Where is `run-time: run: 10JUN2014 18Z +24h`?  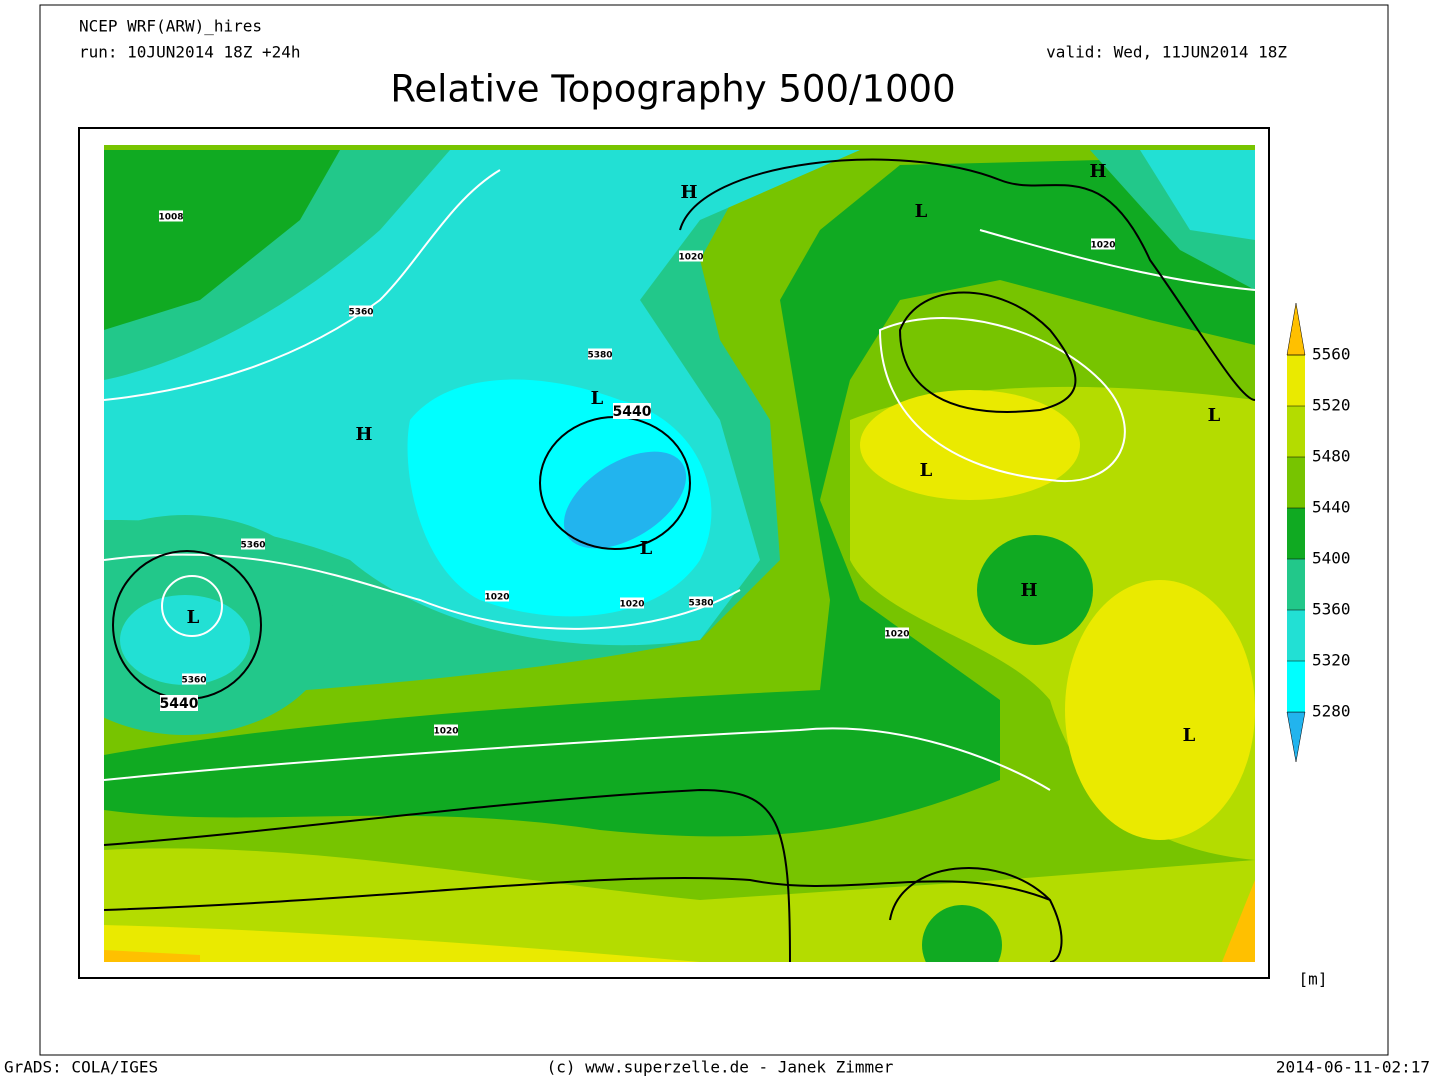 run-time: run: 10JUN2014 18Z +24h is located at coordinates (190, 52).